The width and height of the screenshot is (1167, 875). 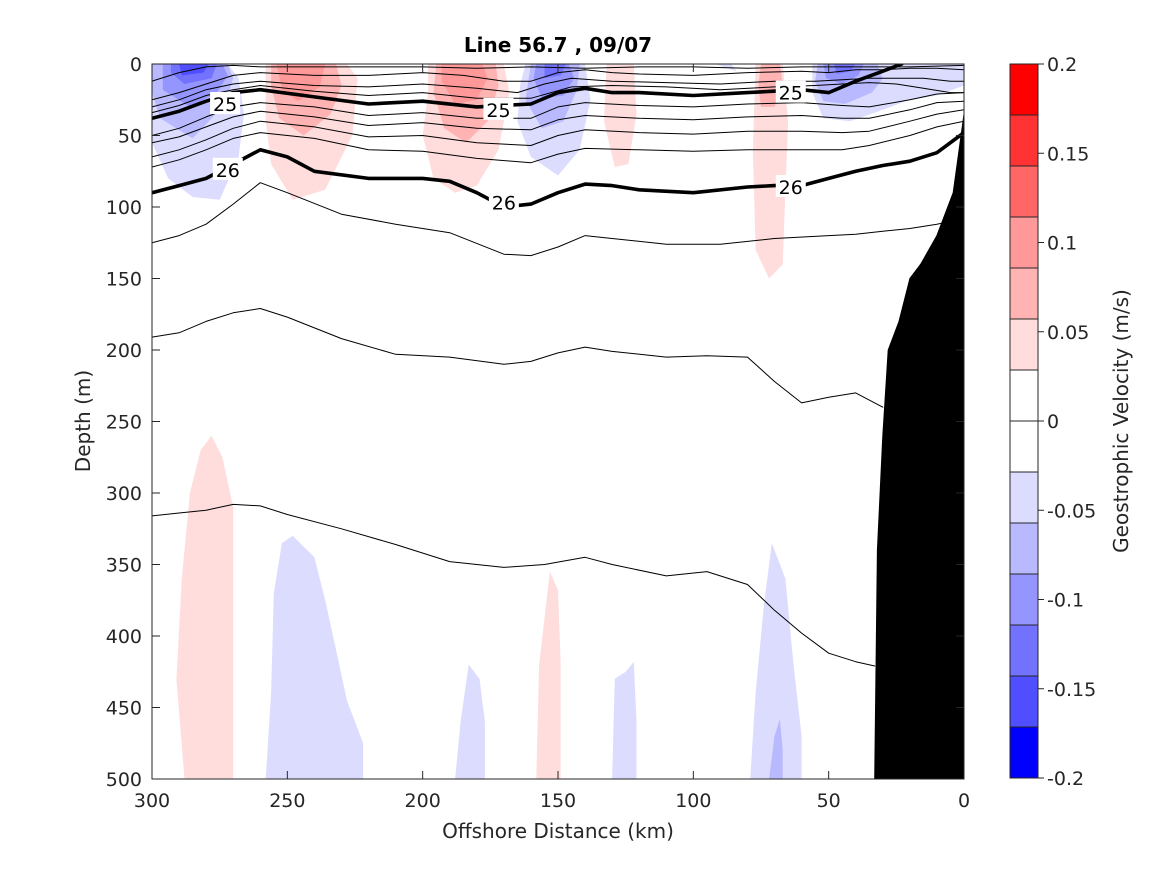 What do you see at coordinates (1071, 511) in the screenshot?
I see `colorbar-tick-label: -0.05` at bounding box center [1071, 511].